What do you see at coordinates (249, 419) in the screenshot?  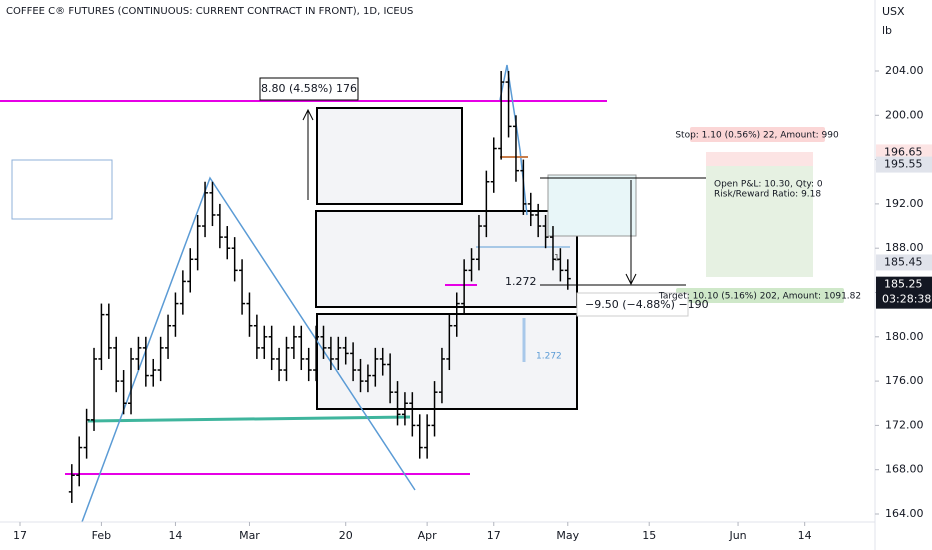 I see `trend-line` at bounding box center [249, 419].